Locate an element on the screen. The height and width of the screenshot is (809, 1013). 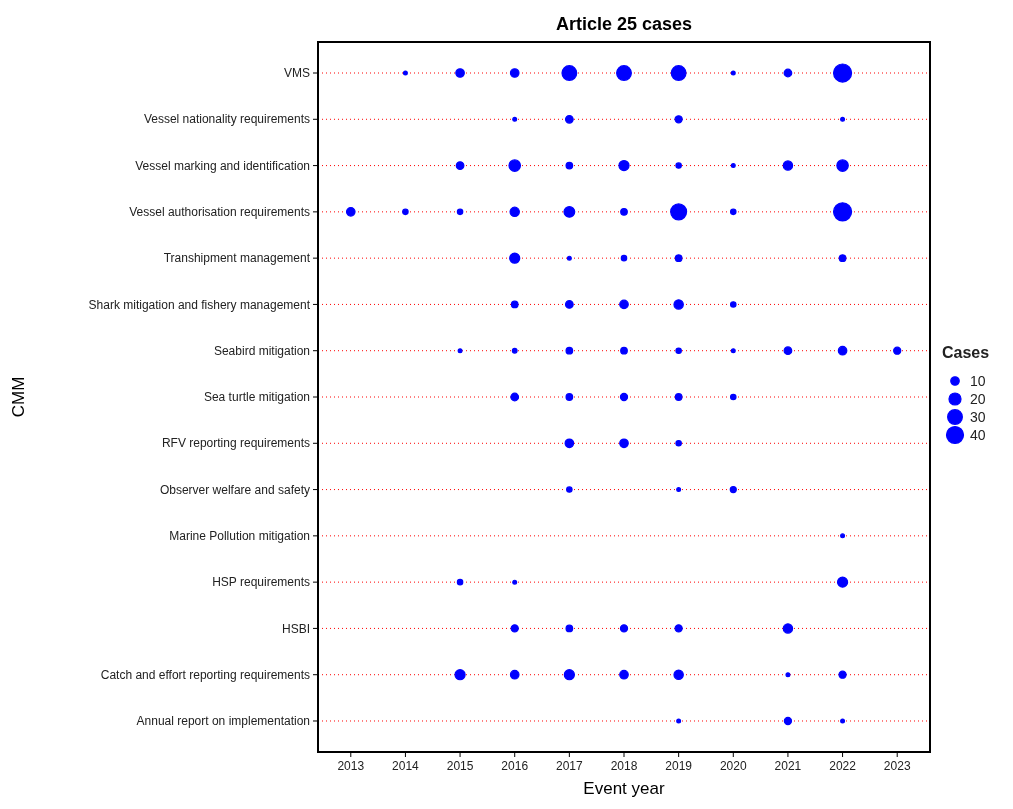
y-tick-label: VMS is located at coordinates (296, 73).